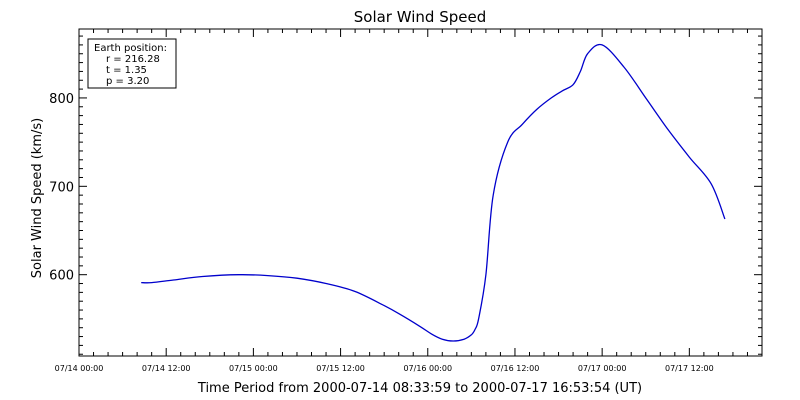  Describe the element at coordinates (61, 276) in the screenshot. I see `y-tick-label: 600` at that location.